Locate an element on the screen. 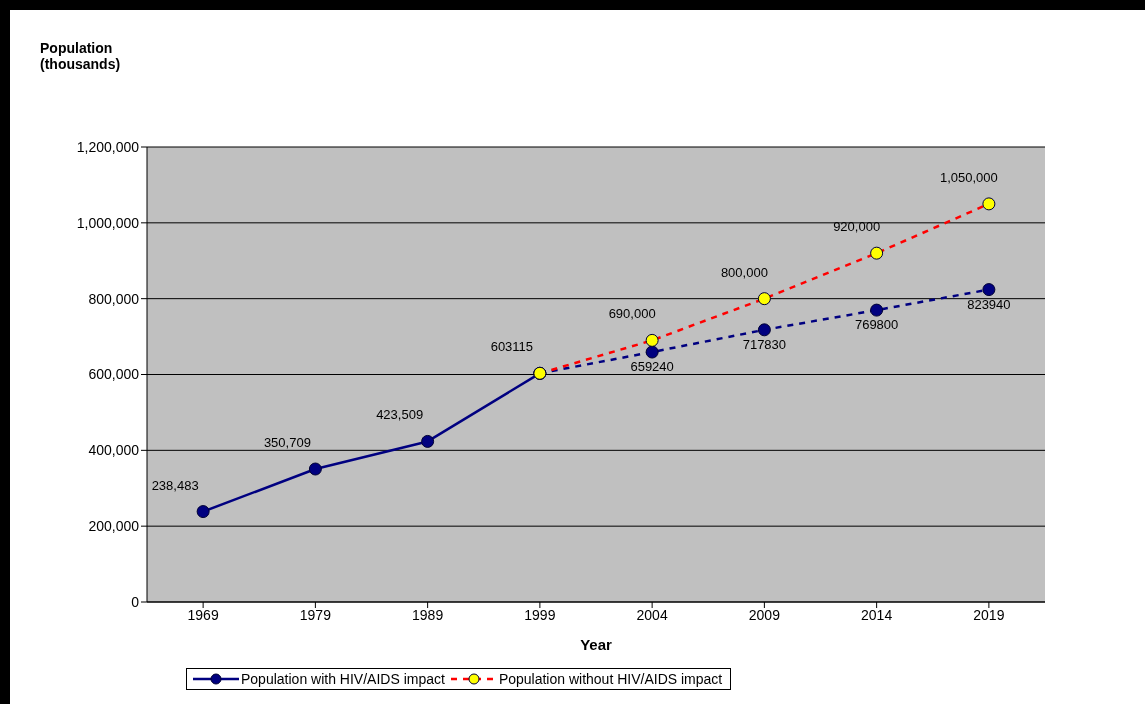 Image resolution: width=1145 pixels, height=704 pixels. y-axis-title: Population (thousands) is located at coordinates (81, 56).